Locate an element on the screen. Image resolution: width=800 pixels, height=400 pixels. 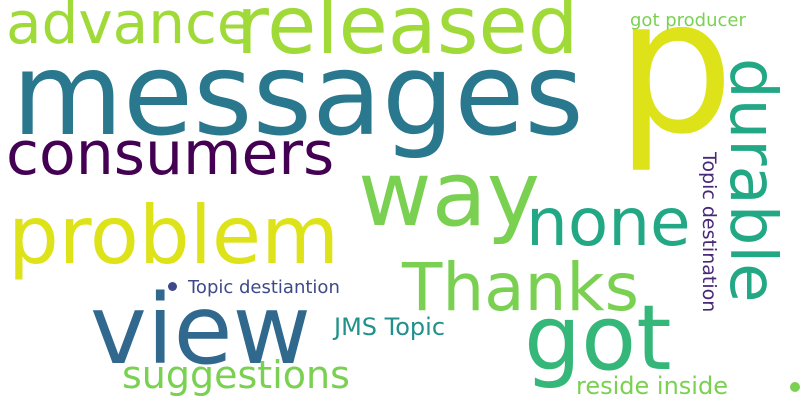
word-view: view is located at coordinates (201, 330).